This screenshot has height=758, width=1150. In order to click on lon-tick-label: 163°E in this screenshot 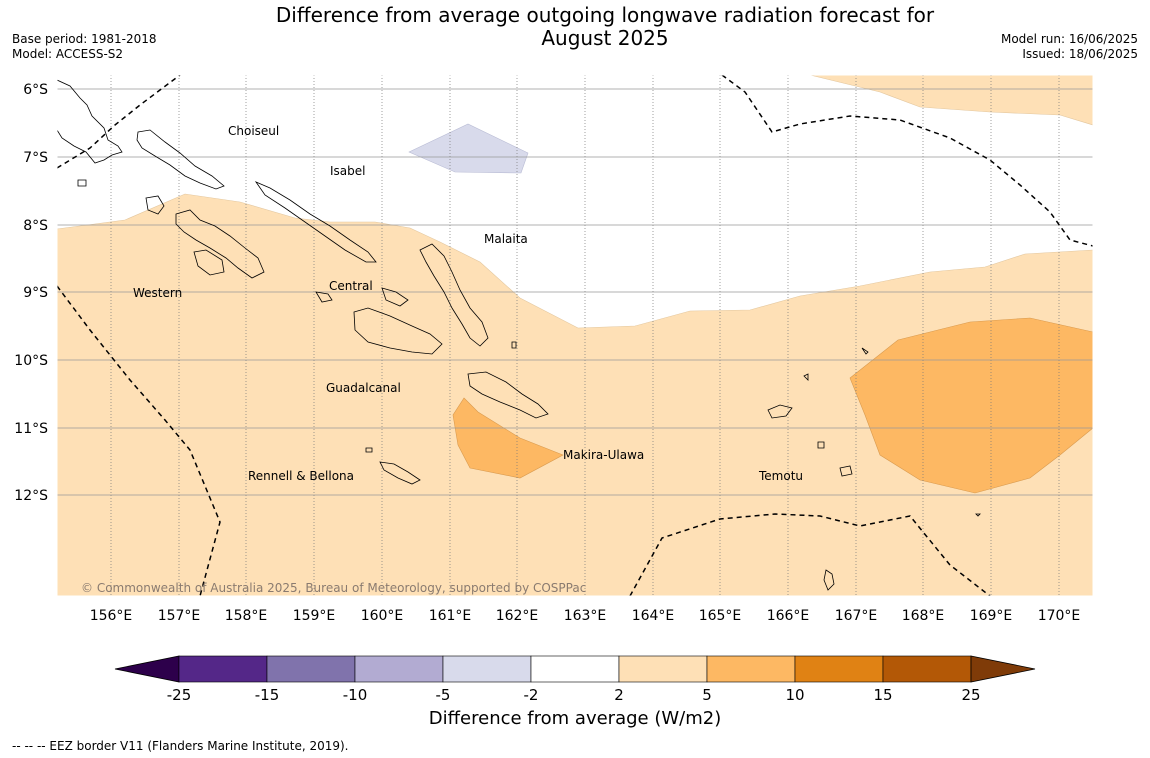, I will do `click(585, 616)`.